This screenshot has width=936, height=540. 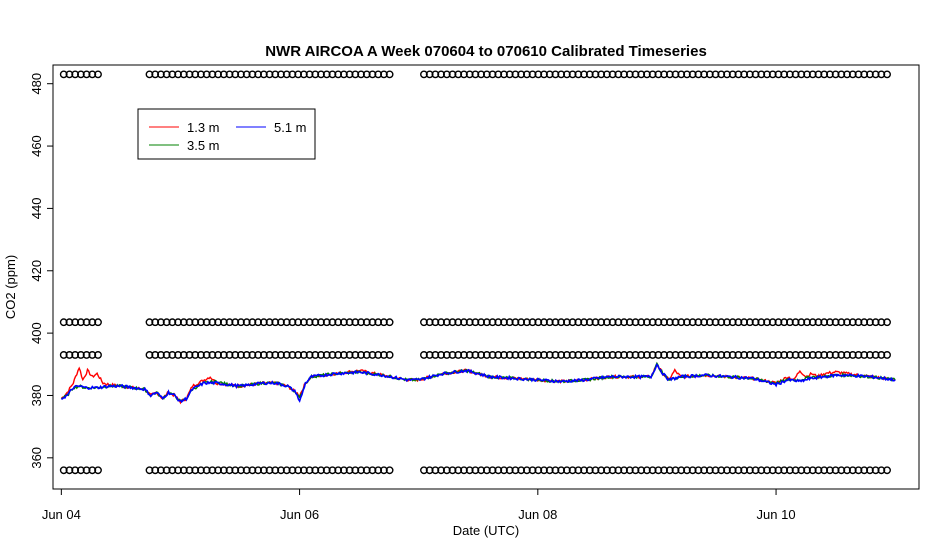 What do you see at coordinates (203, 145) in the screenshot?
I see `legend-label-3-5m: 3.5 m` at bounding box center [203, 145].